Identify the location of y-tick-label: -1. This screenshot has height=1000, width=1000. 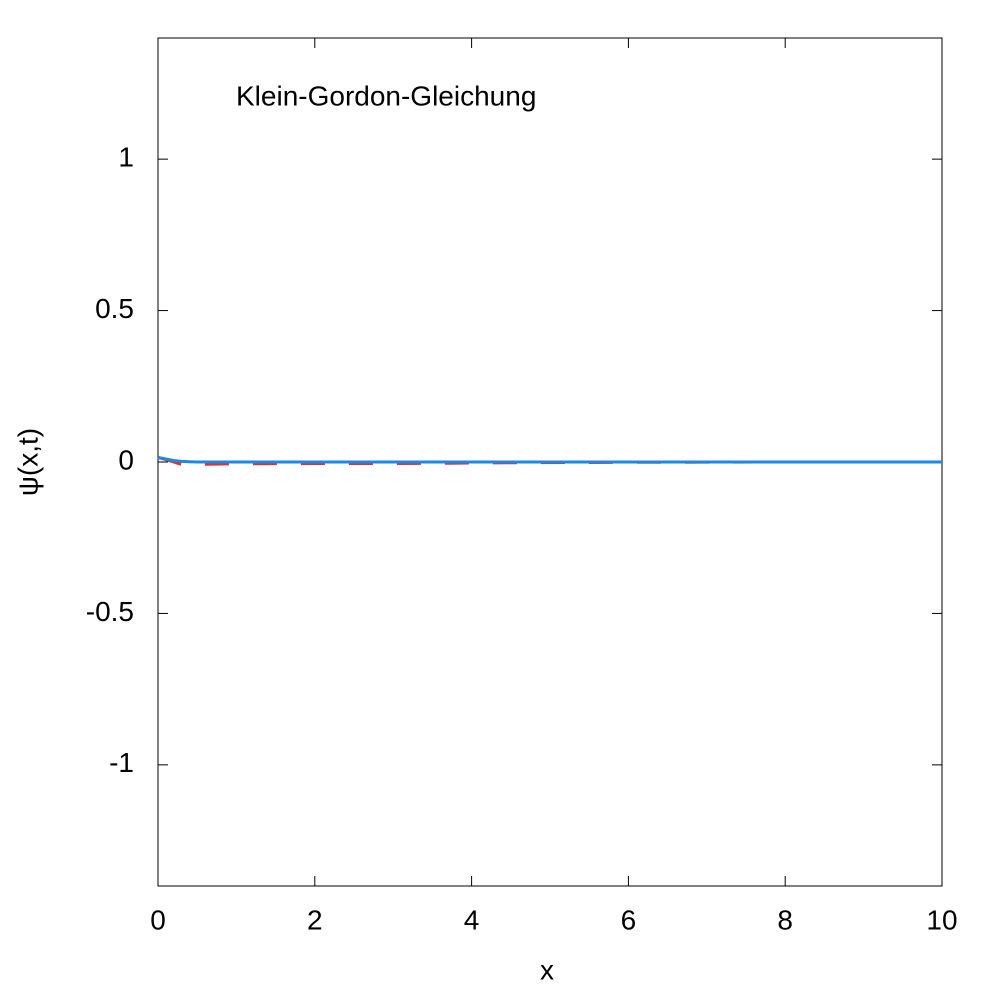
(121, 762).